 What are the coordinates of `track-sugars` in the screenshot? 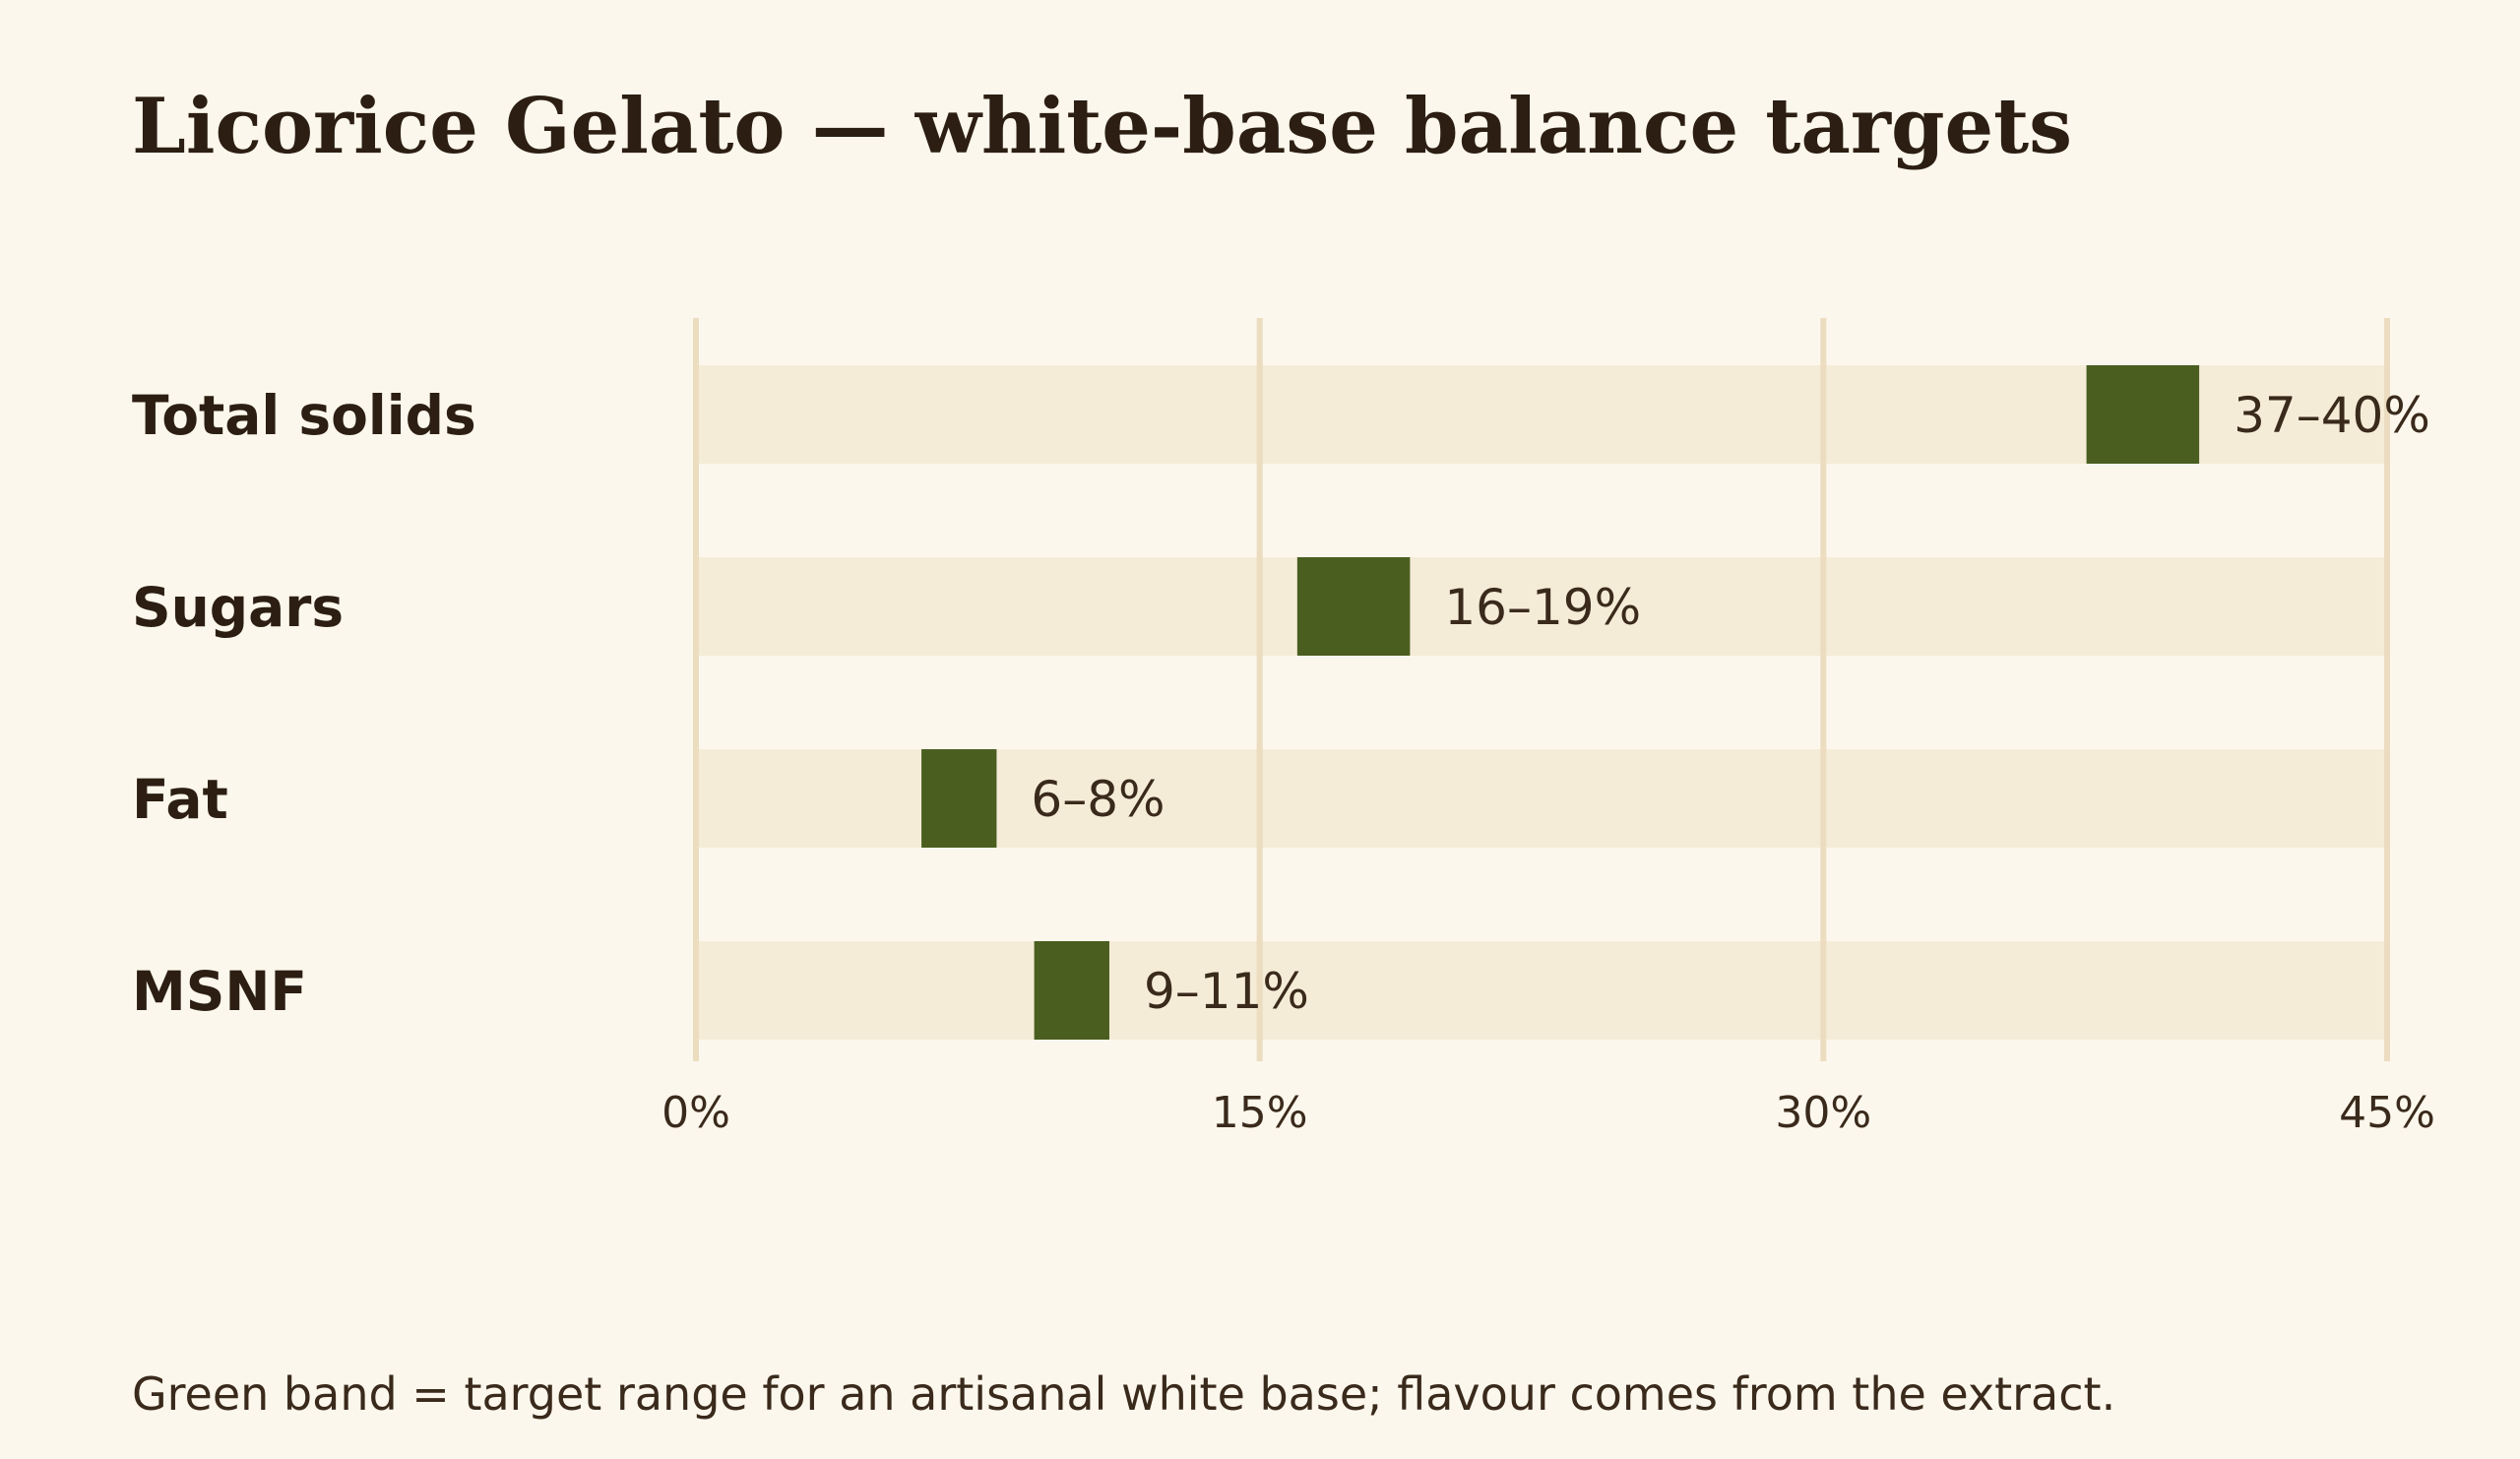 It's located at (1541, 606).